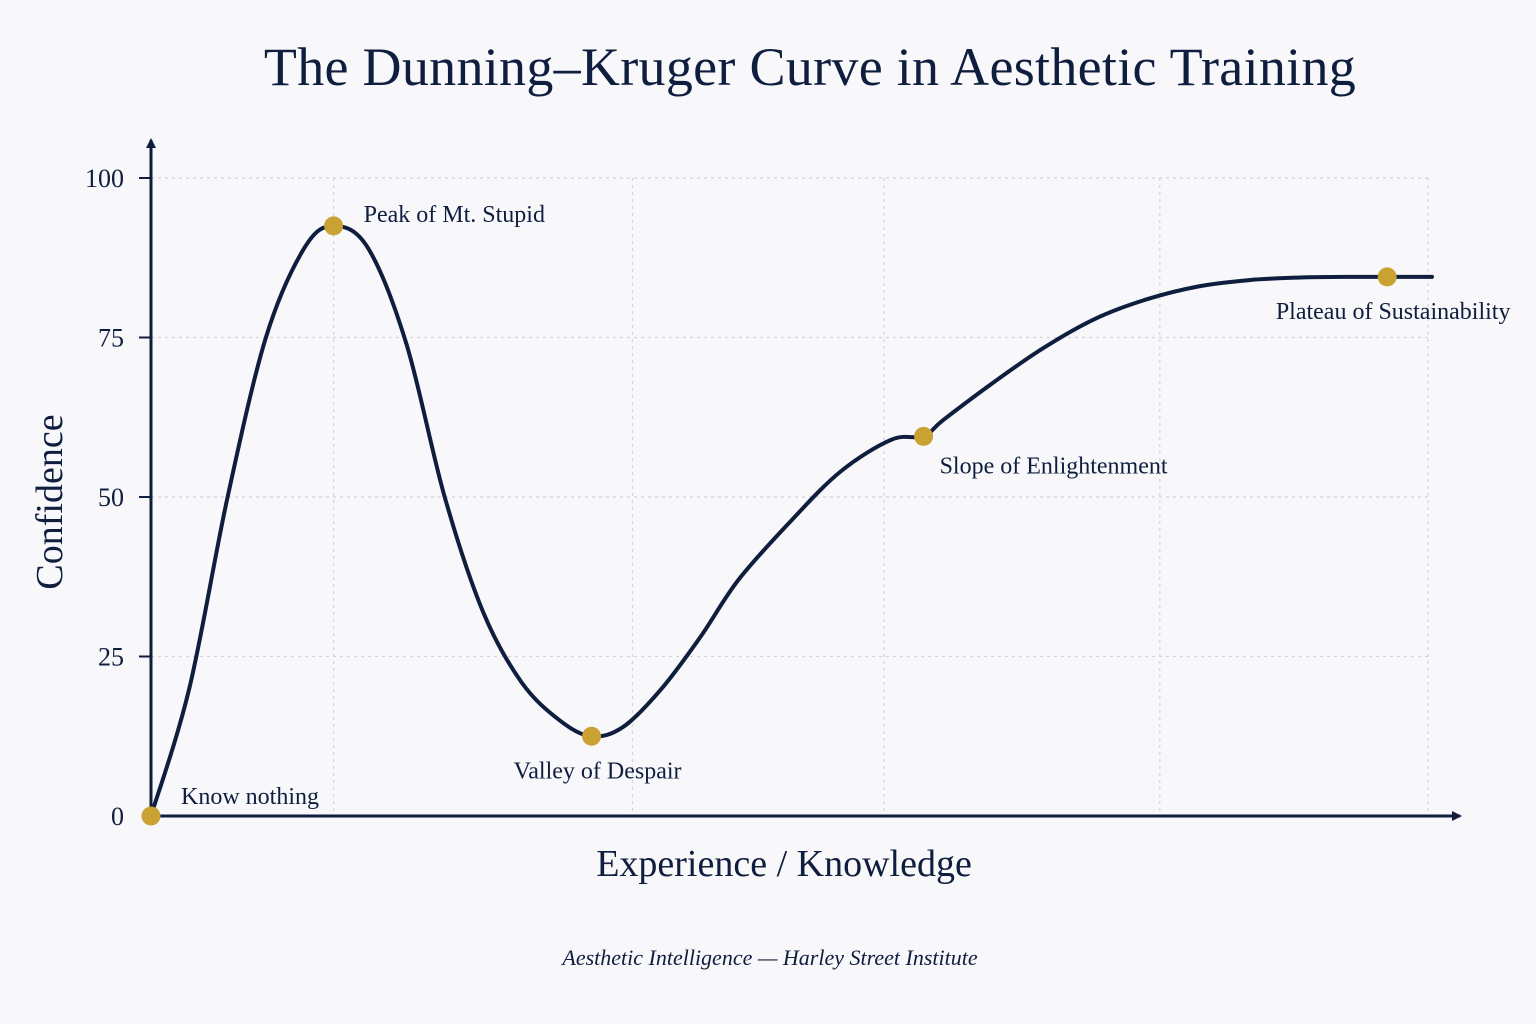 Image resolution: width=1536 pixels, height=1024 pixels. I want to click on stage-label: Valley of Despair, so click(598, 771).